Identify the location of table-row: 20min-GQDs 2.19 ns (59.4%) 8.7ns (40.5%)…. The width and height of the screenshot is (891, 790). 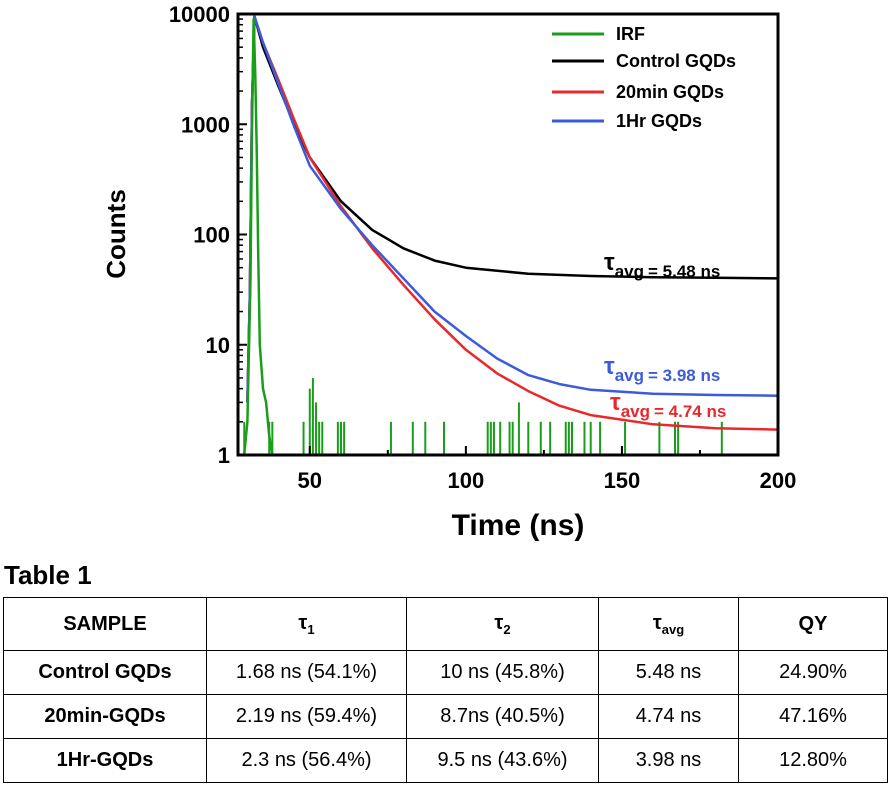
(445, 716).